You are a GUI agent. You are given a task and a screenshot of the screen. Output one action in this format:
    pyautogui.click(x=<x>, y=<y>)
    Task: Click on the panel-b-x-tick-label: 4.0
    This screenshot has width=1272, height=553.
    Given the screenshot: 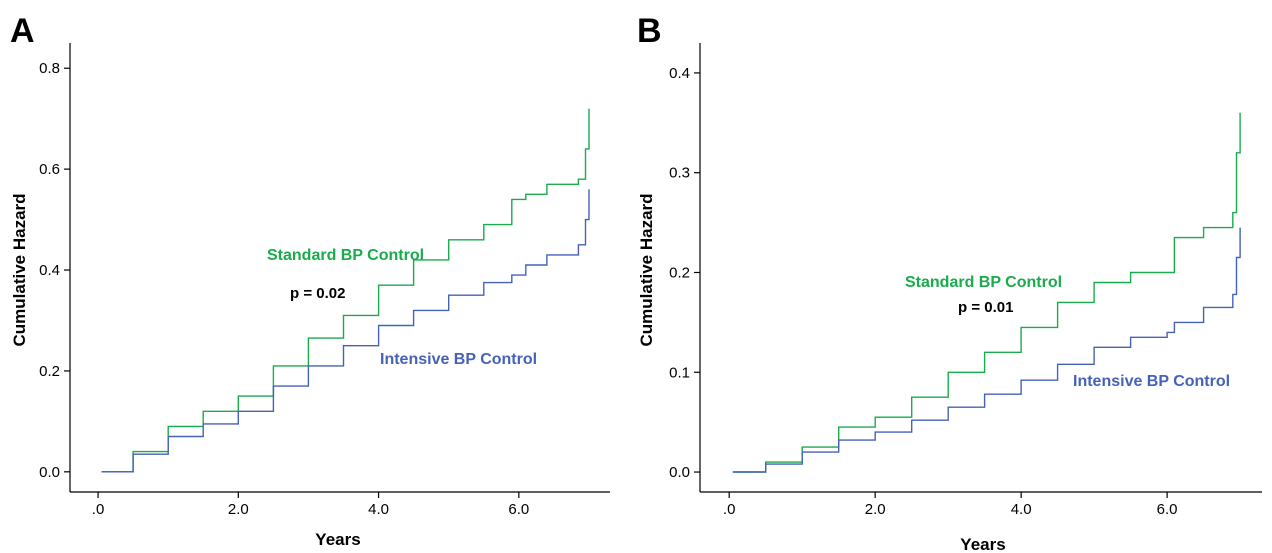 What is the action you would take?
    pyautogui.click(x=1021, y=509)
    